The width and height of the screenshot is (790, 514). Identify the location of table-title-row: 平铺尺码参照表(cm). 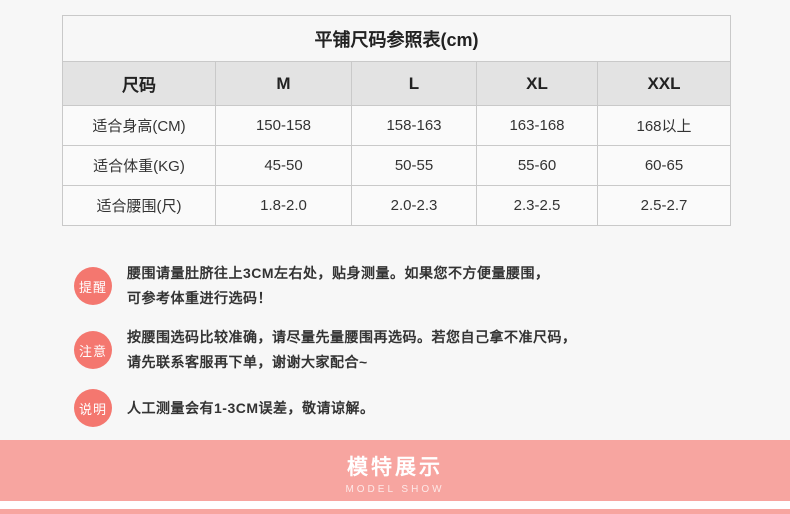
(396, 38).